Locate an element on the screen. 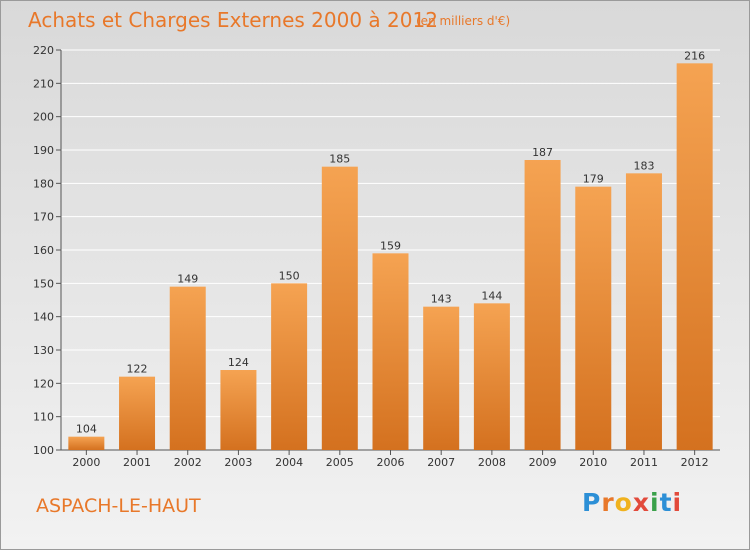  y-tick-label: 160 is located at coordinates (43, 250).